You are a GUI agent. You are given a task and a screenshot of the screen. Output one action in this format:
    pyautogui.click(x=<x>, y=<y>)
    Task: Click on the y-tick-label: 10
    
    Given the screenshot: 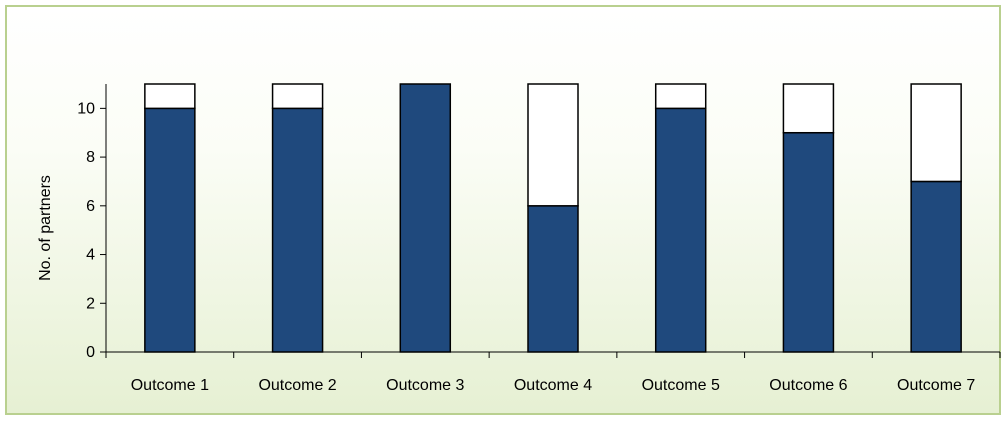 What is the action you would take?
    pyautogui.click(x=86, y=108)
    